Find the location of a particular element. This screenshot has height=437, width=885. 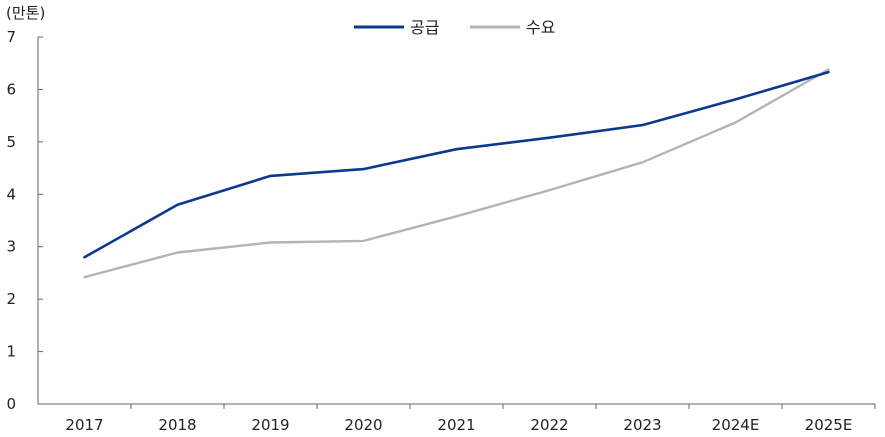

x-tick-label: 2020 is located at coordinates (363, 425).